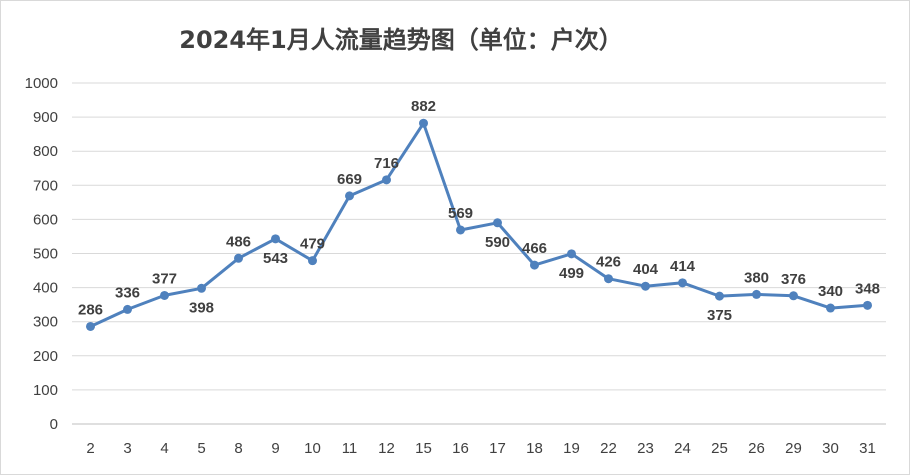 The width and height of the screenshot is (910, 475). Describe the element at coordinates (830, 291) in the screenshot. I see `data-label: 340` at that location.